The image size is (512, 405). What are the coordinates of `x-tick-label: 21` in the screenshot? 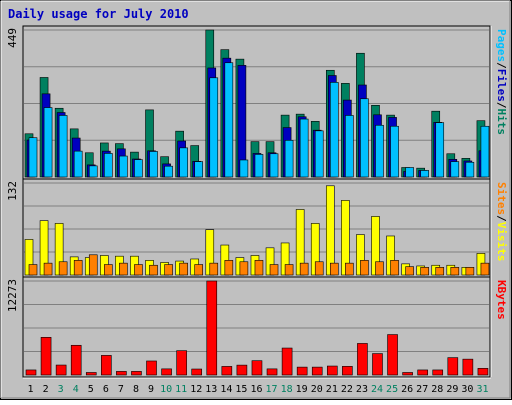 It's located at (332, 389).